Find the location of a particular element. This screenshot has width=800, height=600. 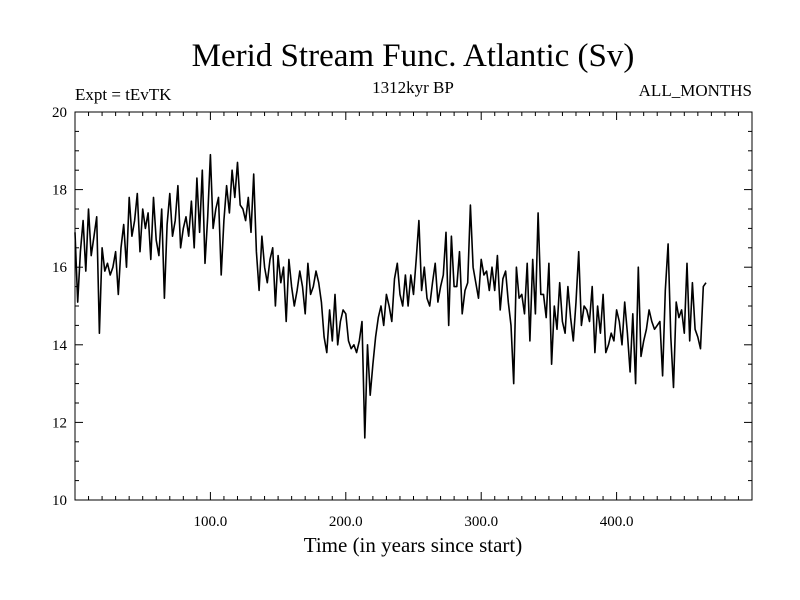

y-tick-label: 20 is located at coordinates (59, 113).